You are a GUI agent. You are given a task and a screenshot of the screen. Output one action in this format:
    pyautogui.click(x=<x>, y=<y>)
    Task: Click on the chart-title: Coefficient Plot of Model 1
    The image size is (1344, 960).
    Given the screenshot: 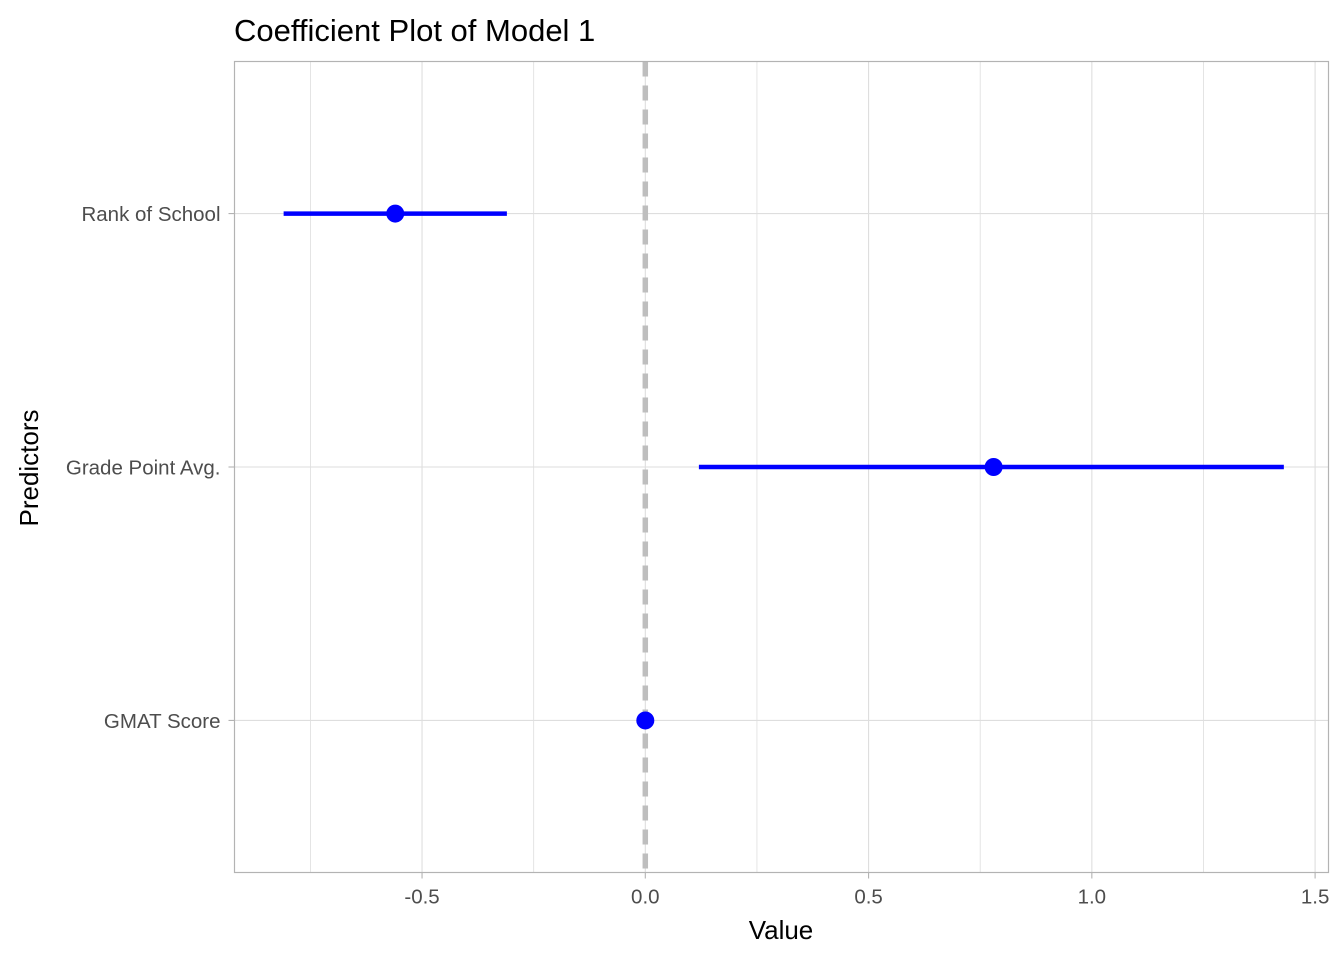 What is the action you would take?
    pyautogui.click(x=414, y=30)
    